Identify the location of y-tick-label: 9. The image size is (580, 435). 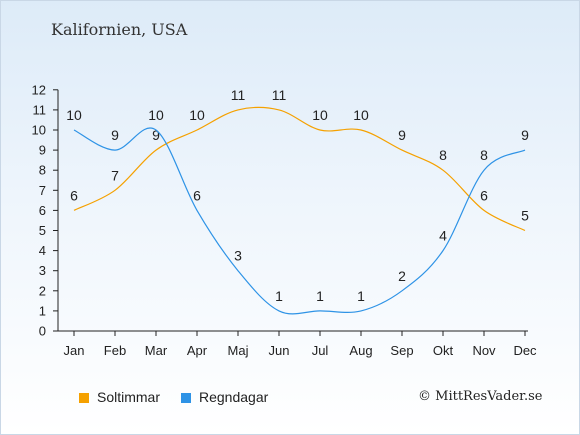
(42, 150).